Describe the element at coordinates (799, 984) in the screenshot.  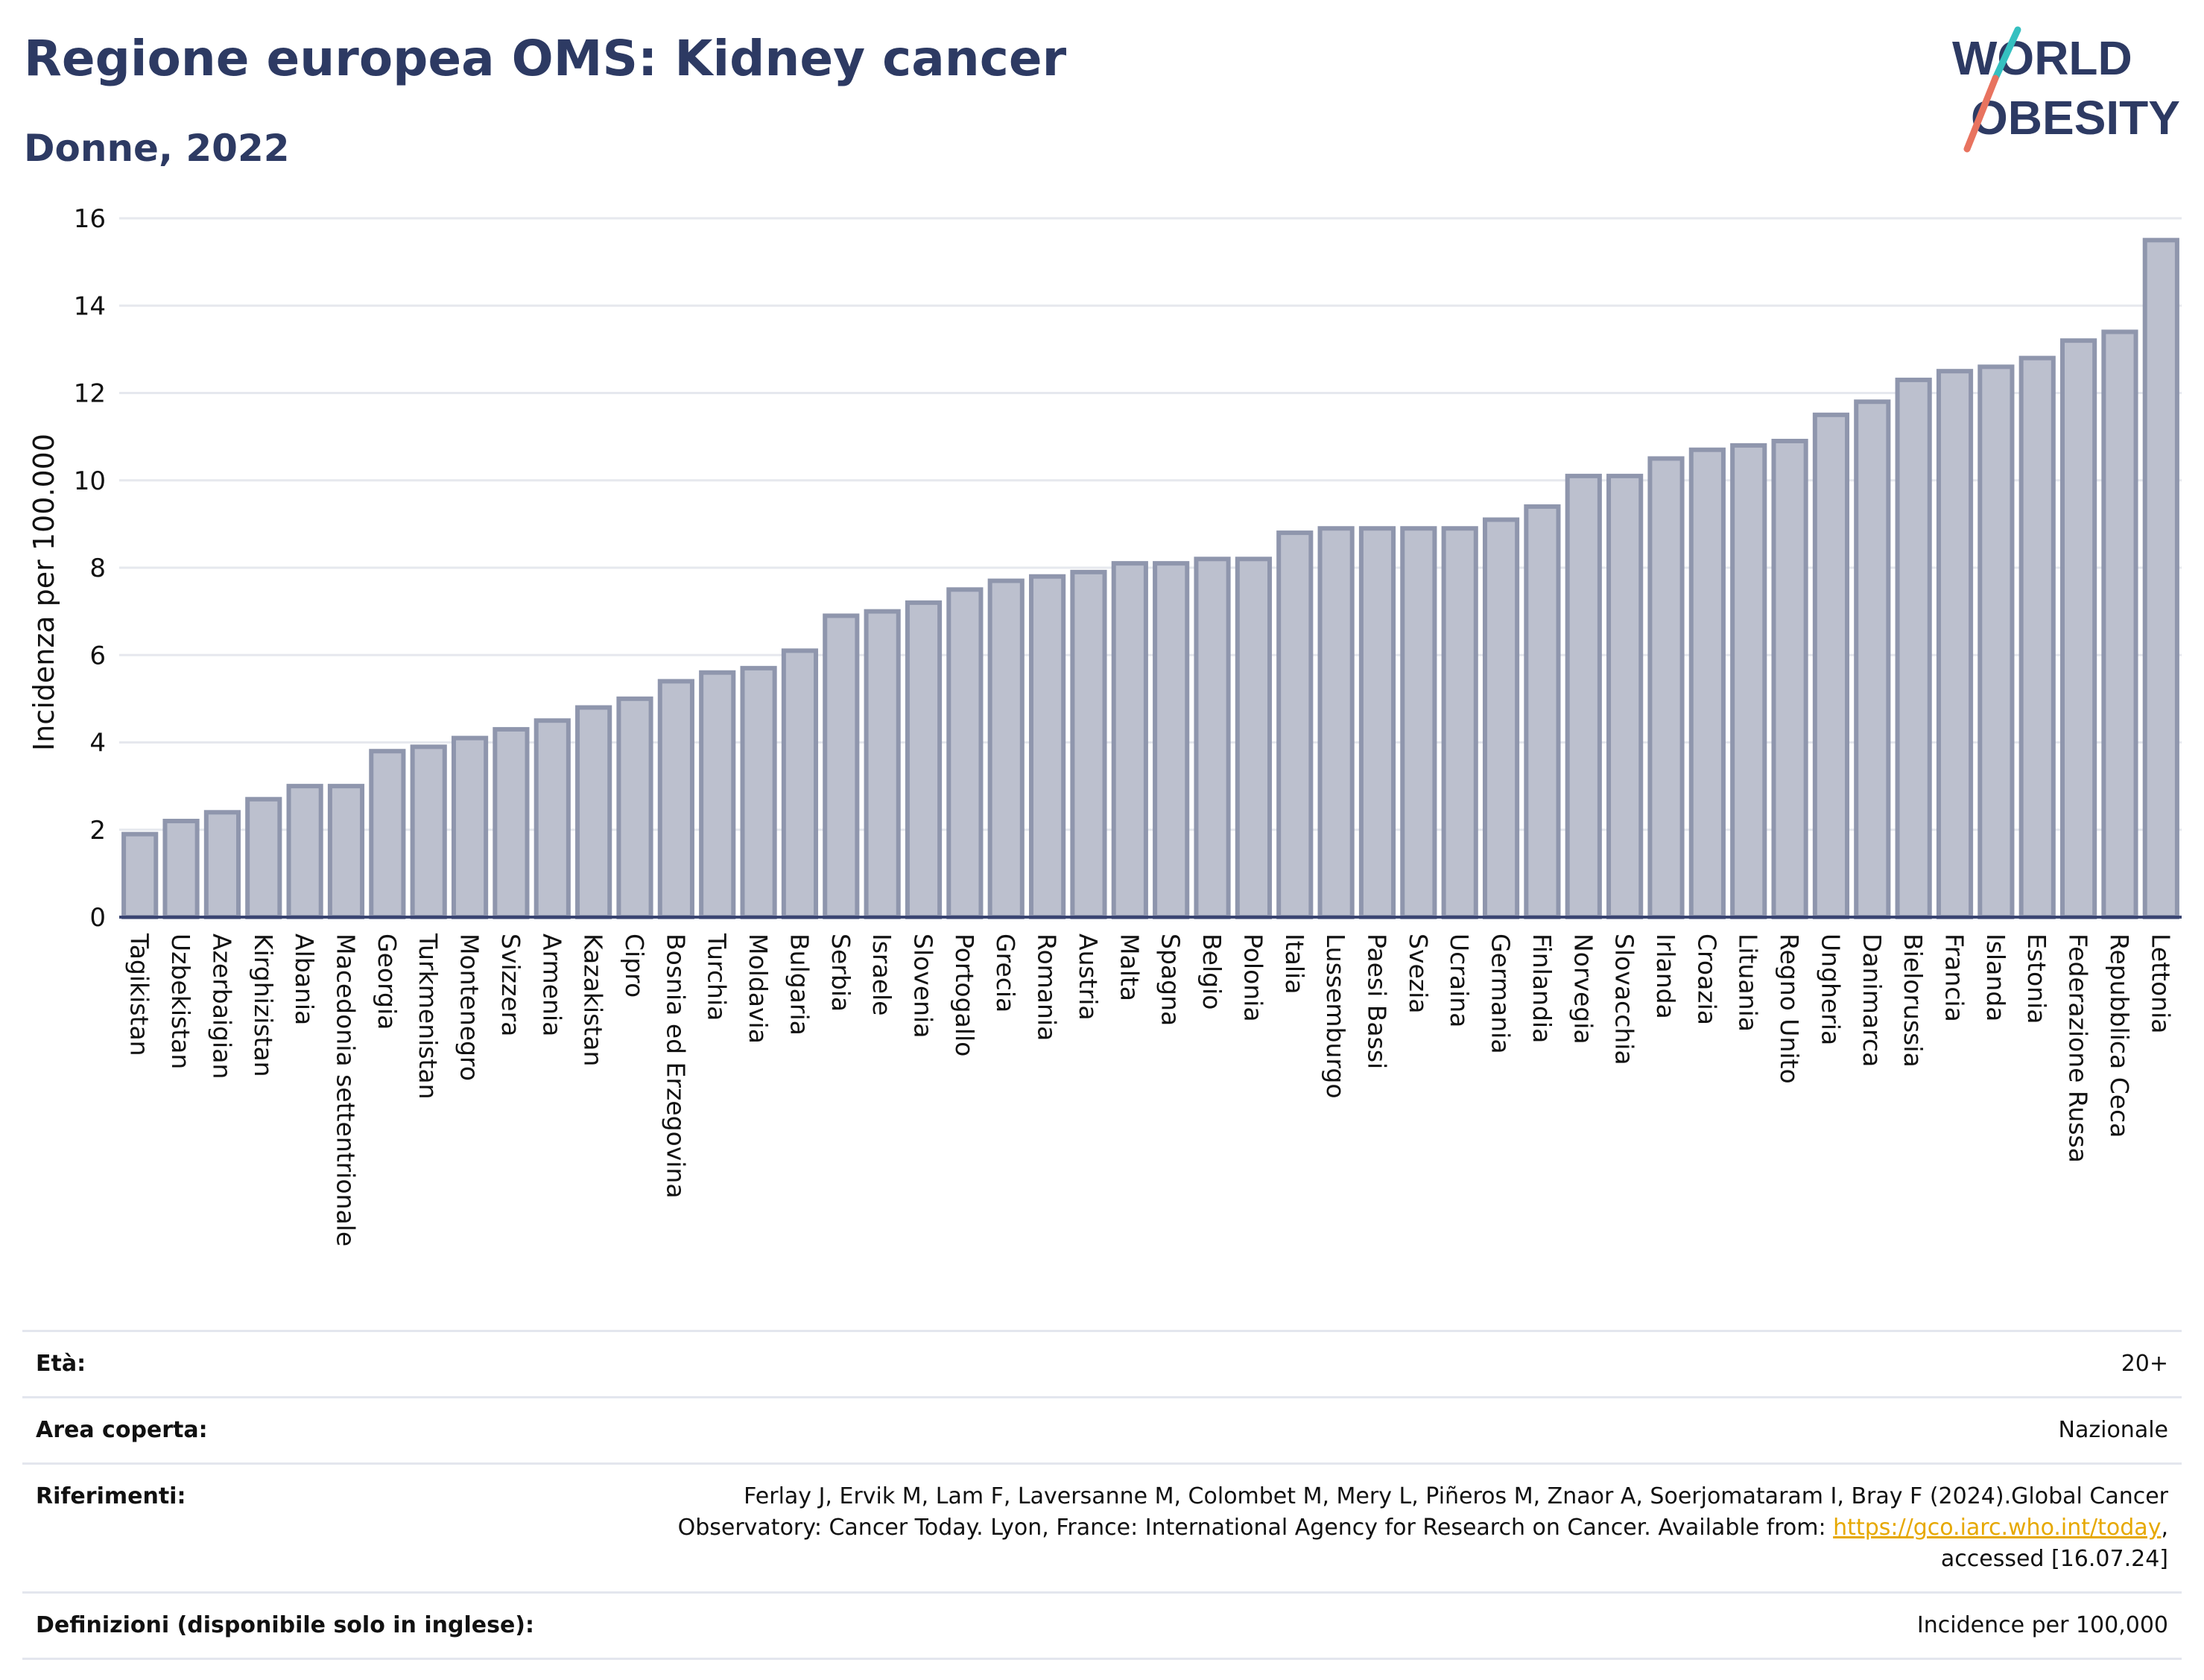
I see `x-tick-label: Bulgaria` at that location.